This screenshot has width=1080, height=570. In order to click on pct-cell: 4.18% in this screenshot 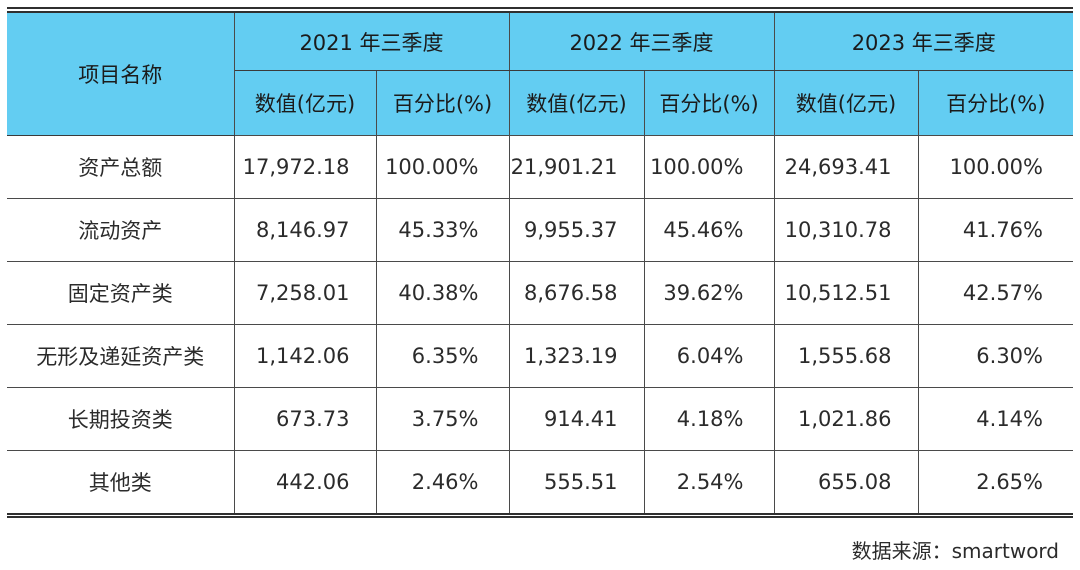, I will do `click(709, 419)`.